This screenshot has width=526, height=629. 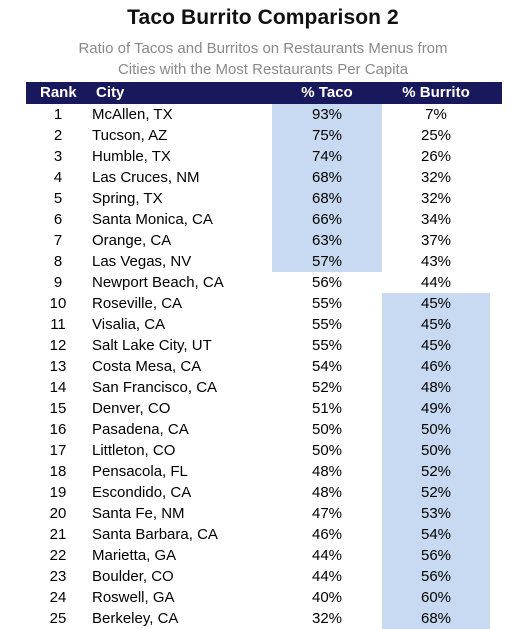 What do you see at coordinates (131, 156) in the screenshot?
I see `city-cell: Humble, TX` at bounding box center [131, 156].